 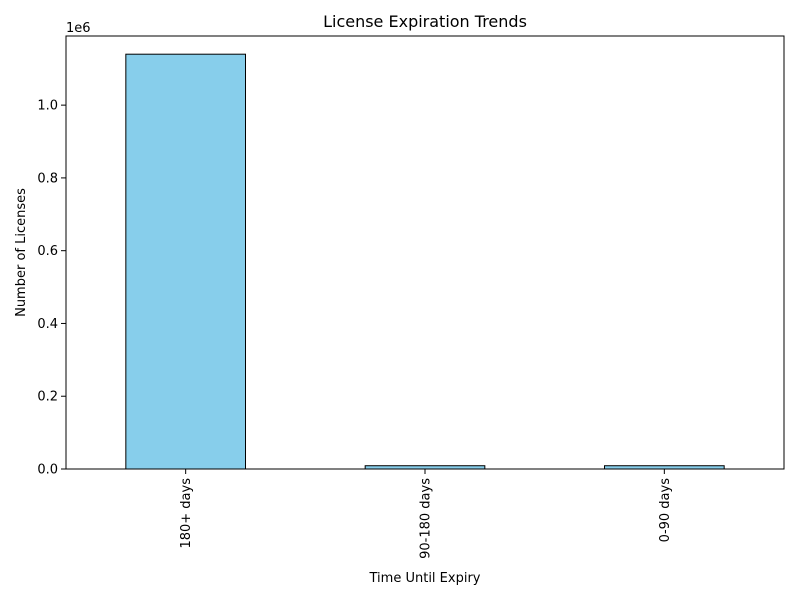 What do you see at coordinates (47, 106) in the screenshot?
I see `y-tick-label: 1.0` at bounding box center [47, 106].